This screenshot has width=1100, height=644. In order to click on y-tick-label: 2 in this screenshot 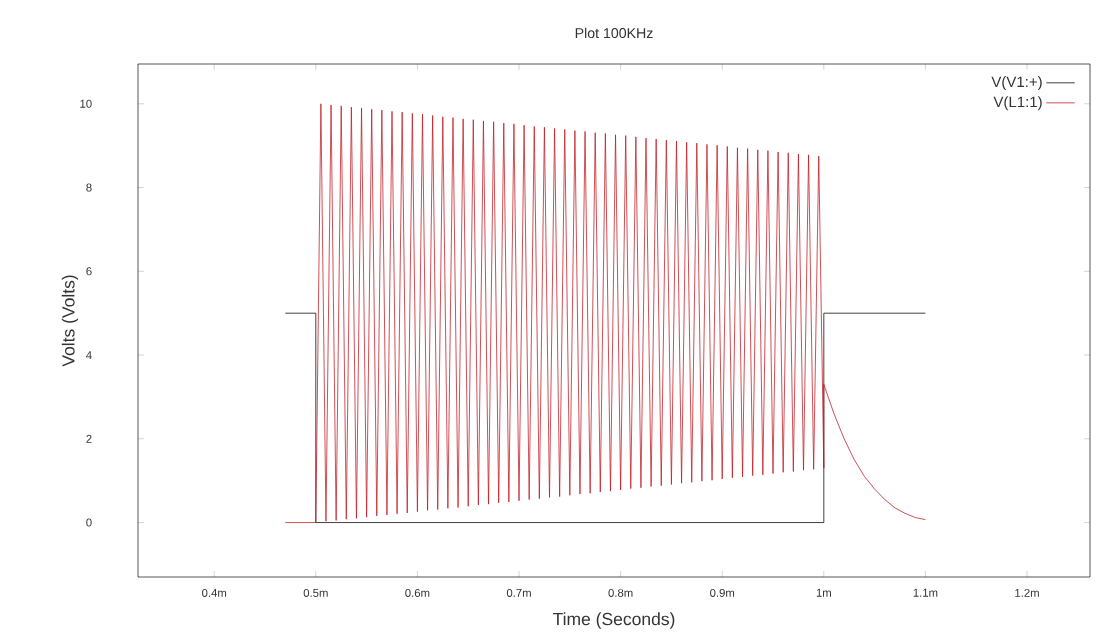, I will do `click(89, 438)`.